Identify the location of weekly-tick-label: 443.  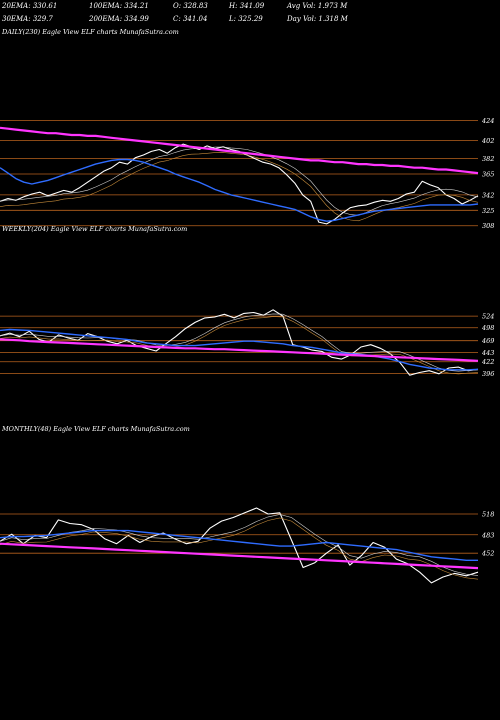
(487, 353).